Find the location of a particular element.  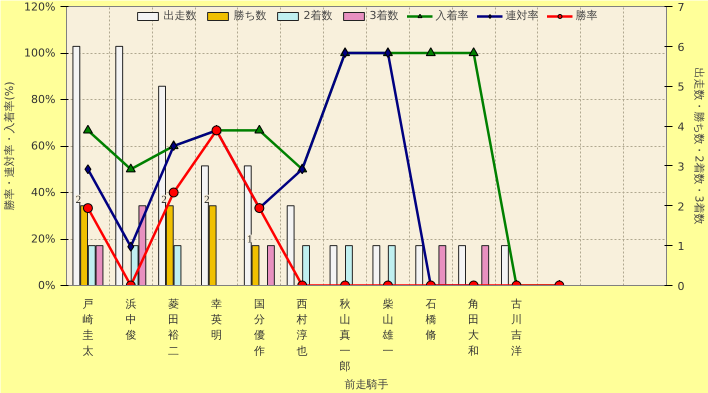

y2-tick-label: 4 is located at coordinates (681, 127).